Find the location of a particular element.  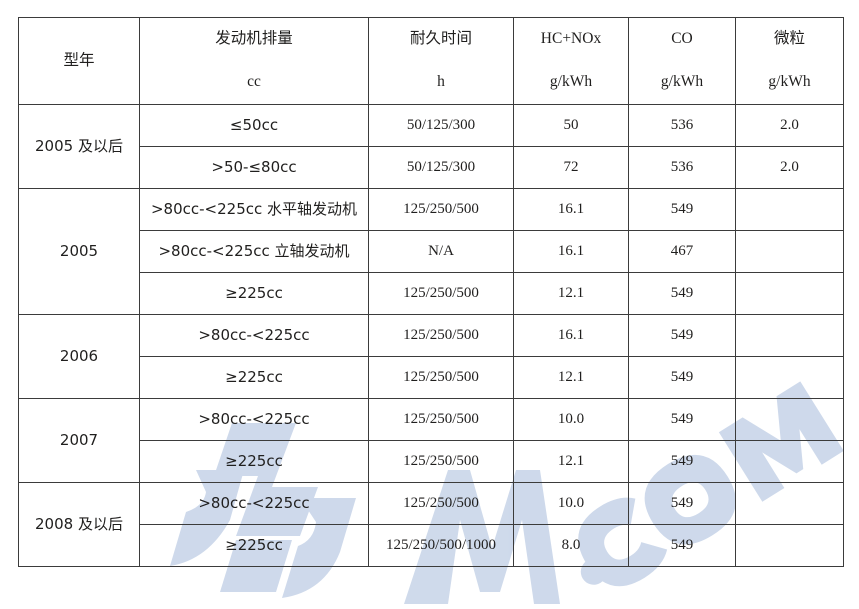

table-row: ≥225cc 125/250/500/1000 8.0 549 is located at coordinates (431, 545).